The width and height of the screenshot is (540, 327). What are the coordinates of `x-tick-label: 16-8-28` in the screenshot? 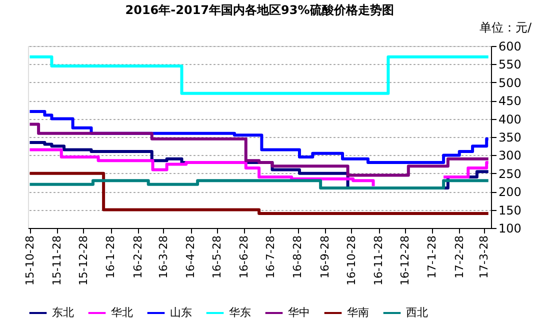 It's located at (297, 257).